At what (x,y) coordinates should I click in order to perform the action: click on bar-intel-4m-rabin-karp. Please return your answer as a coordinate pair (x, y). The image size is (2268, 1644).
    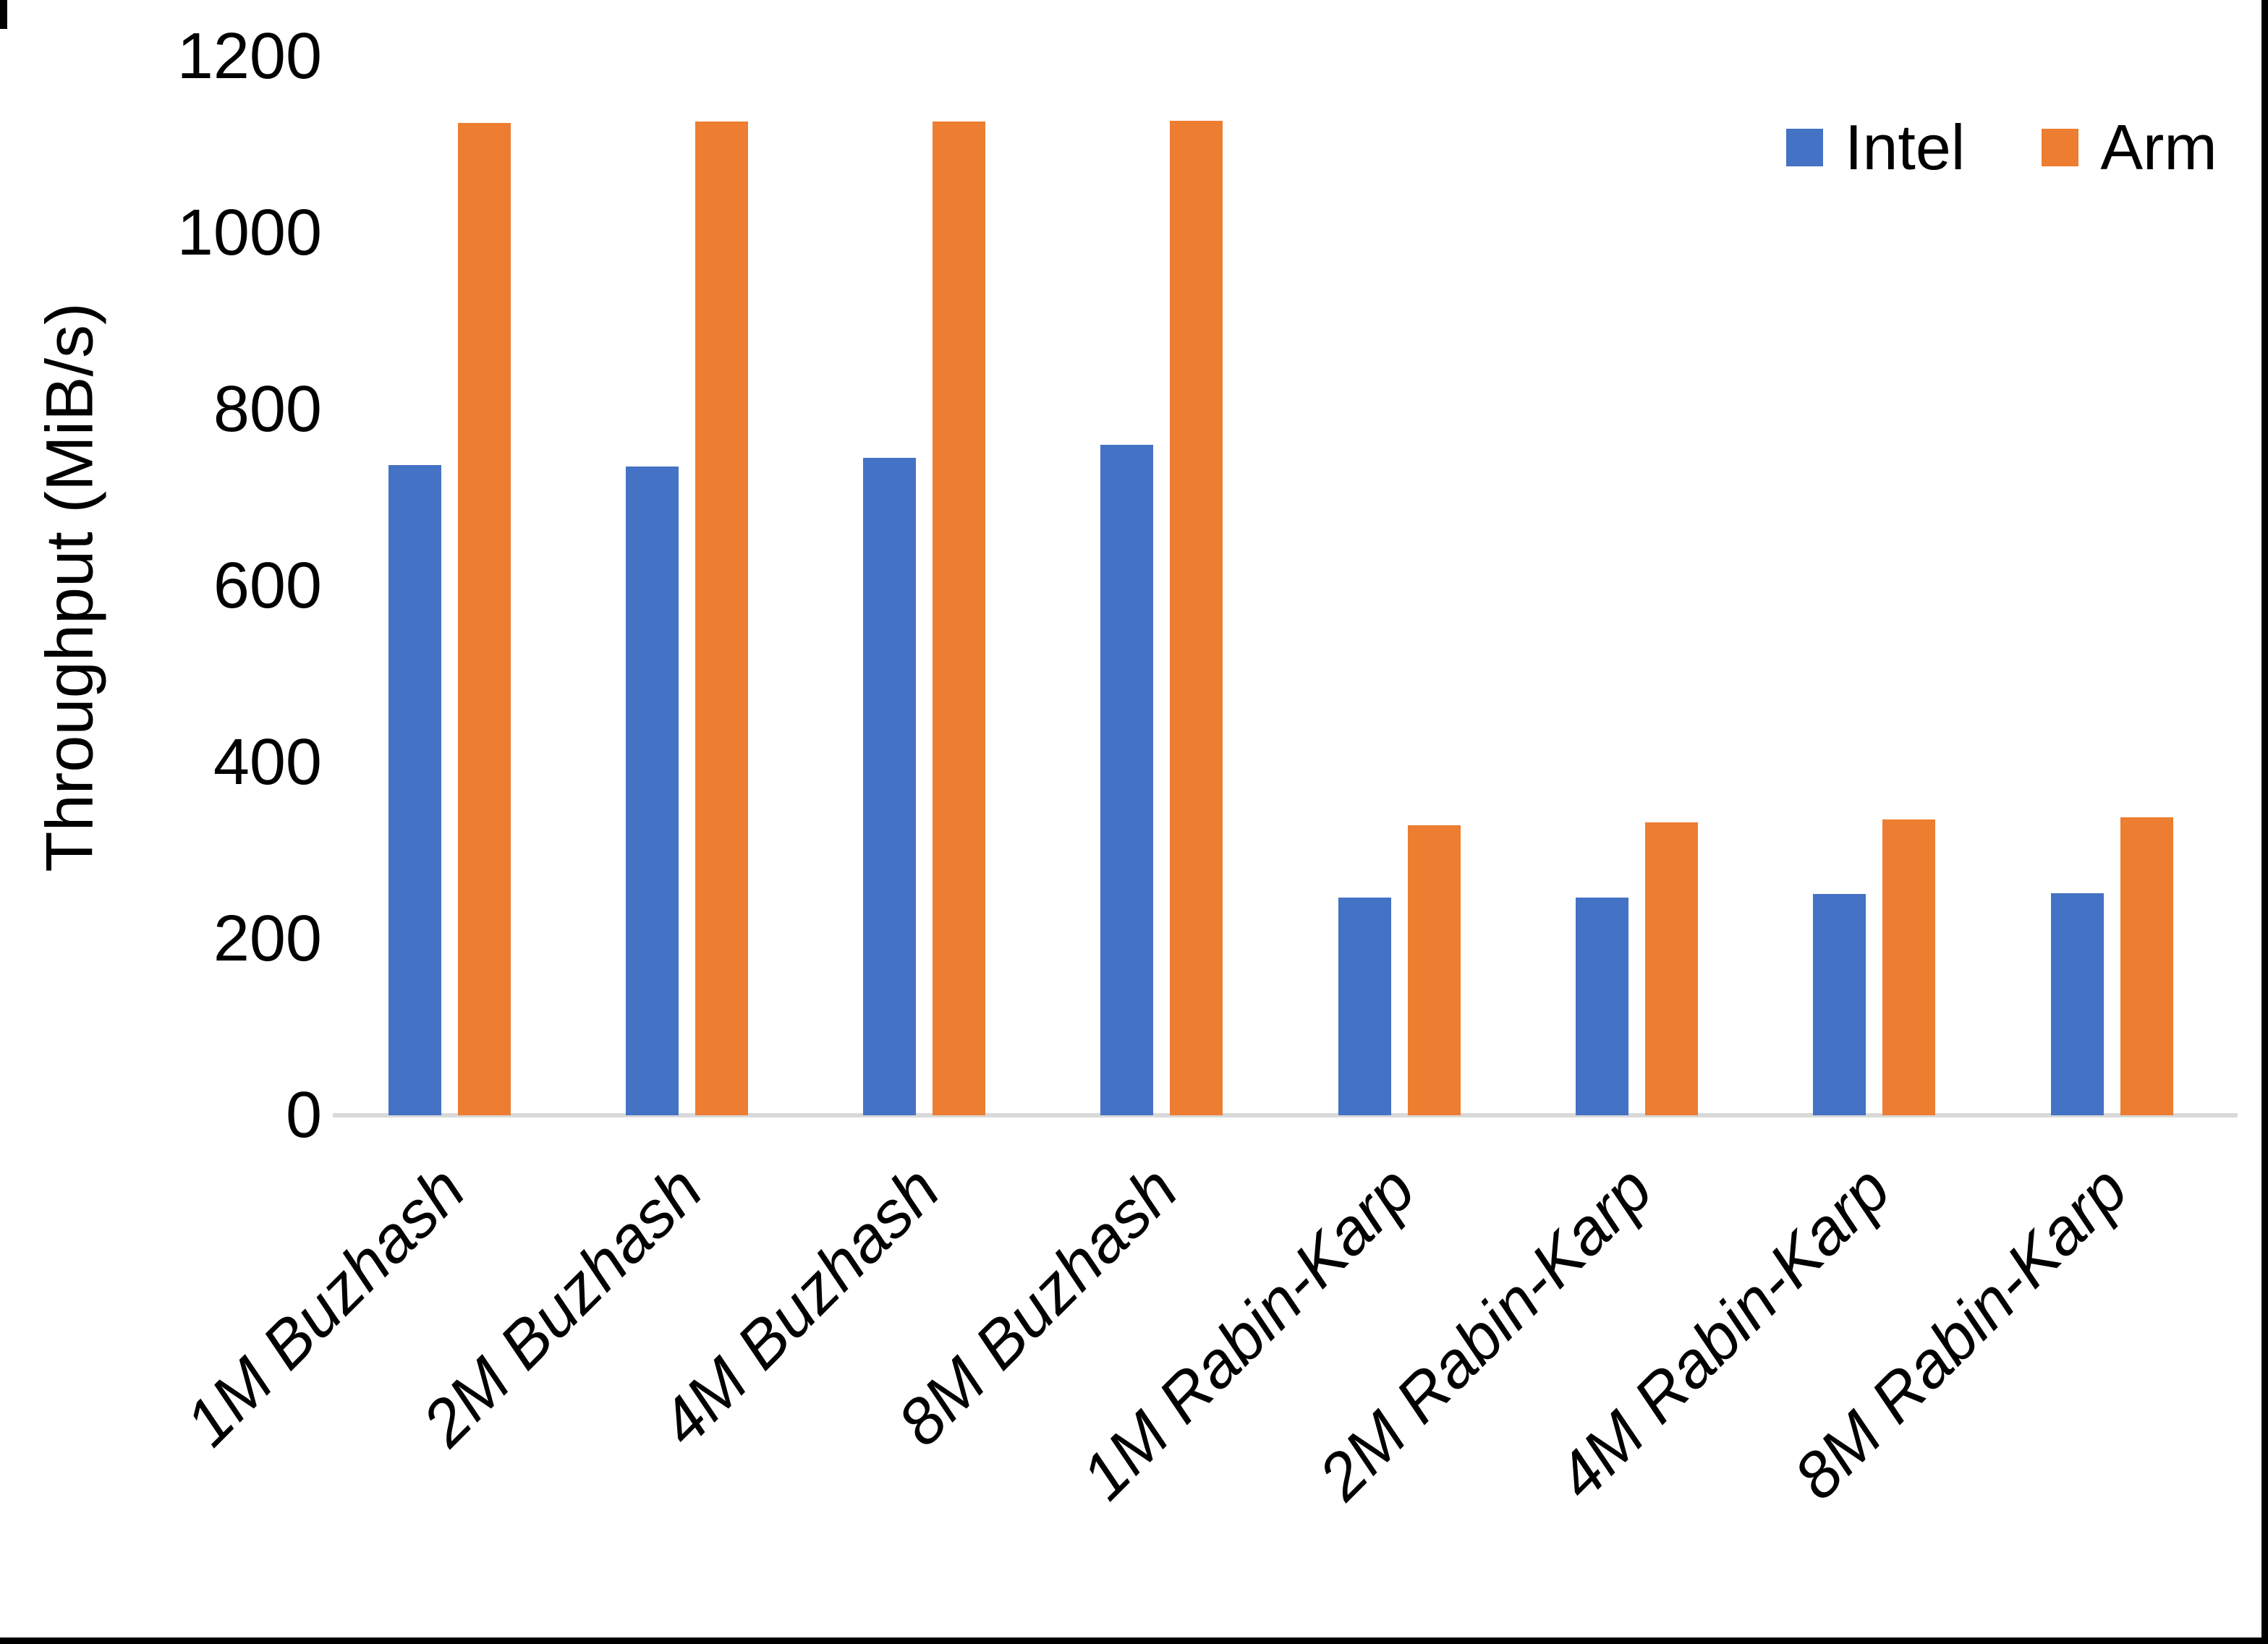
    Looking at the image, I should click on (1839, 1004).